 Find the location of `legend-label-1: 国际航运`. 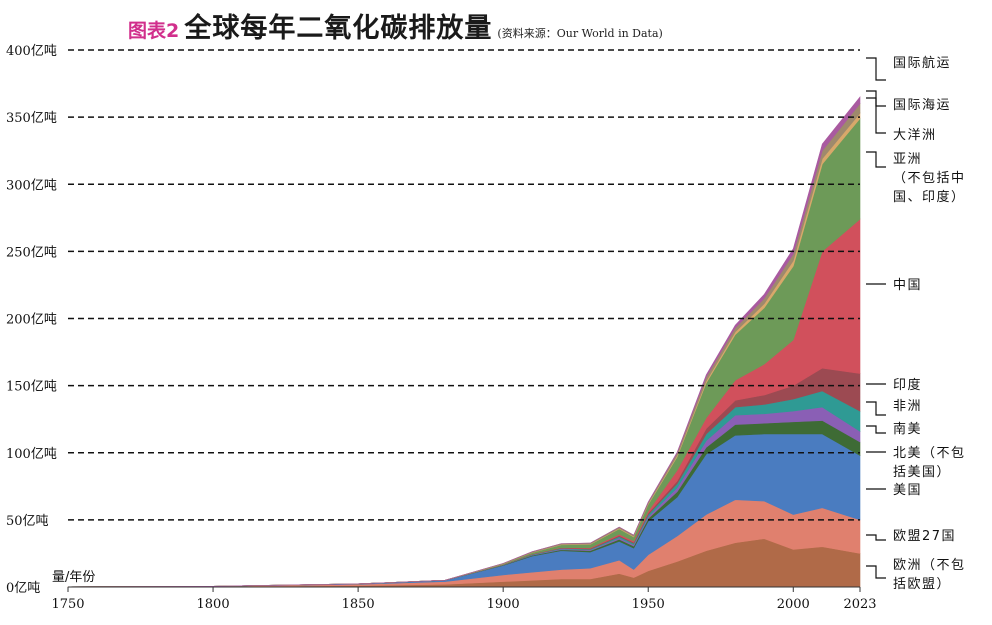

legend-label-1: 国际航运 is located at coordinates (922, 63).